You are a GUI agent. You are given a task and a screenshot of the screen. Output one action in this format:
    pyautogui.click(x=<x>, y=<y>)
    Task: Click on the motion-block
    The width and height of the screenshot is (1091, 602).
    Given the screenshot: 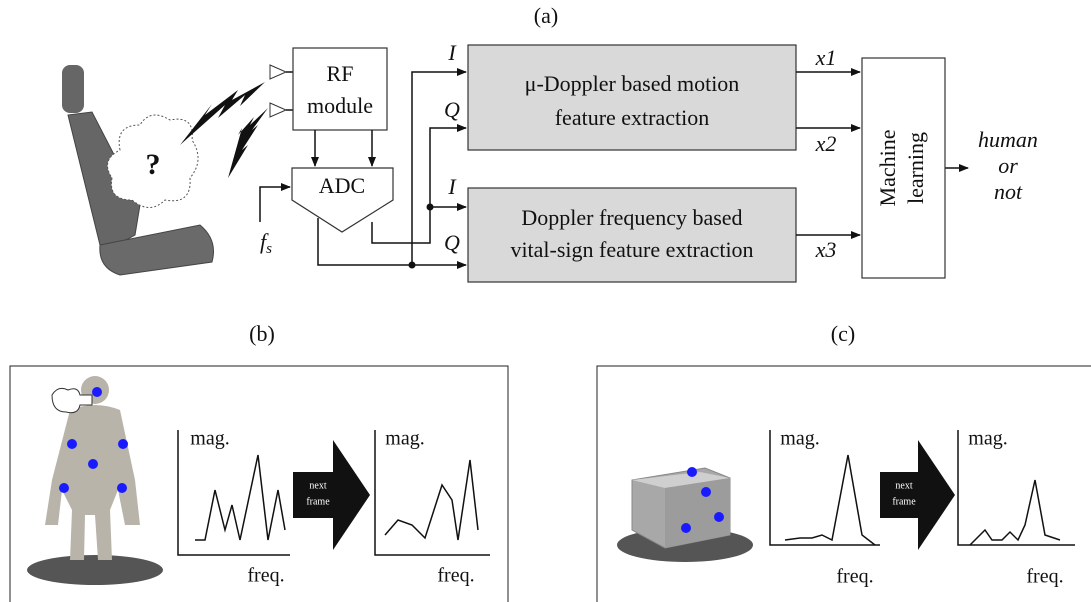 What is the action you would take?
    pyautogui.click(x=632, y=97)
    